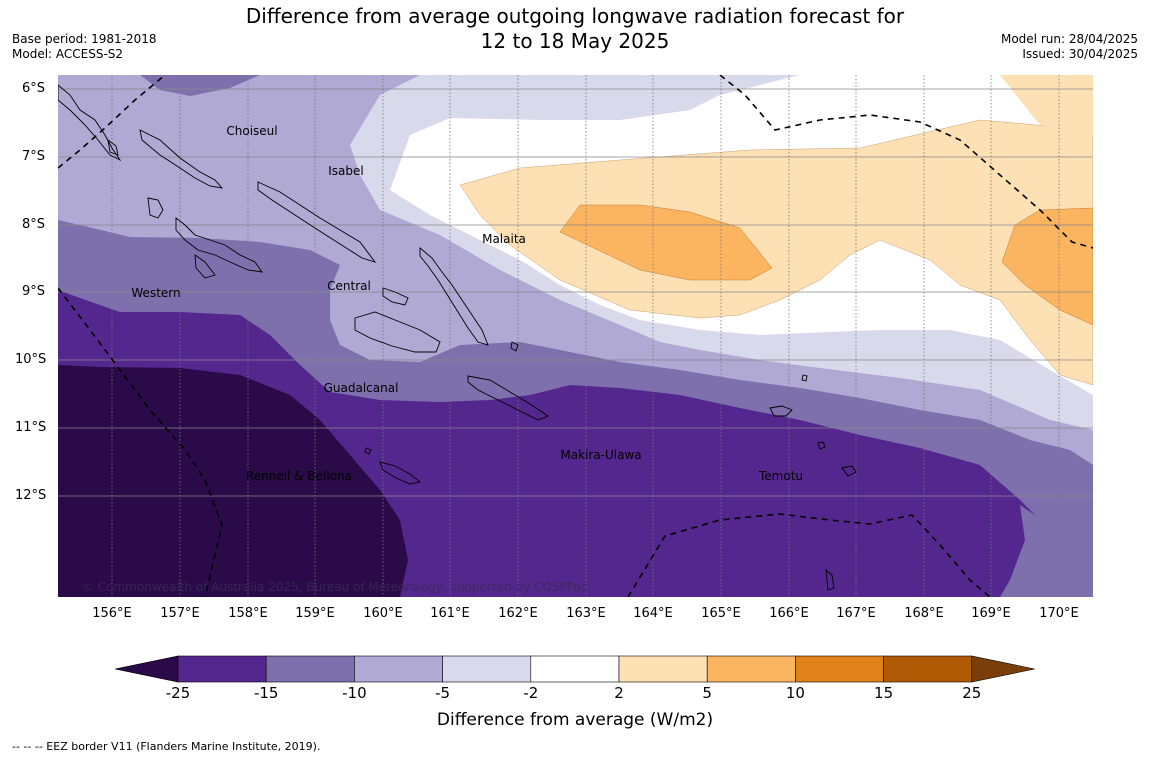  I want to click on island-shortland, so click(113, 147).